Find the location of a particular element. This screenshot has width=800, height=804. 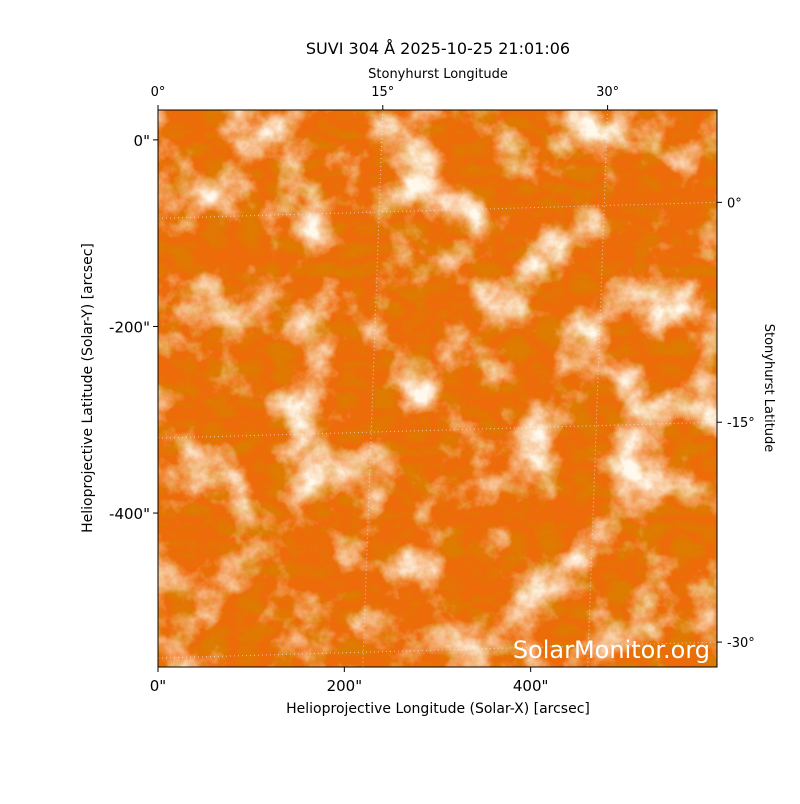

y-tick-label: 0" is located at coordinates (142, 141).